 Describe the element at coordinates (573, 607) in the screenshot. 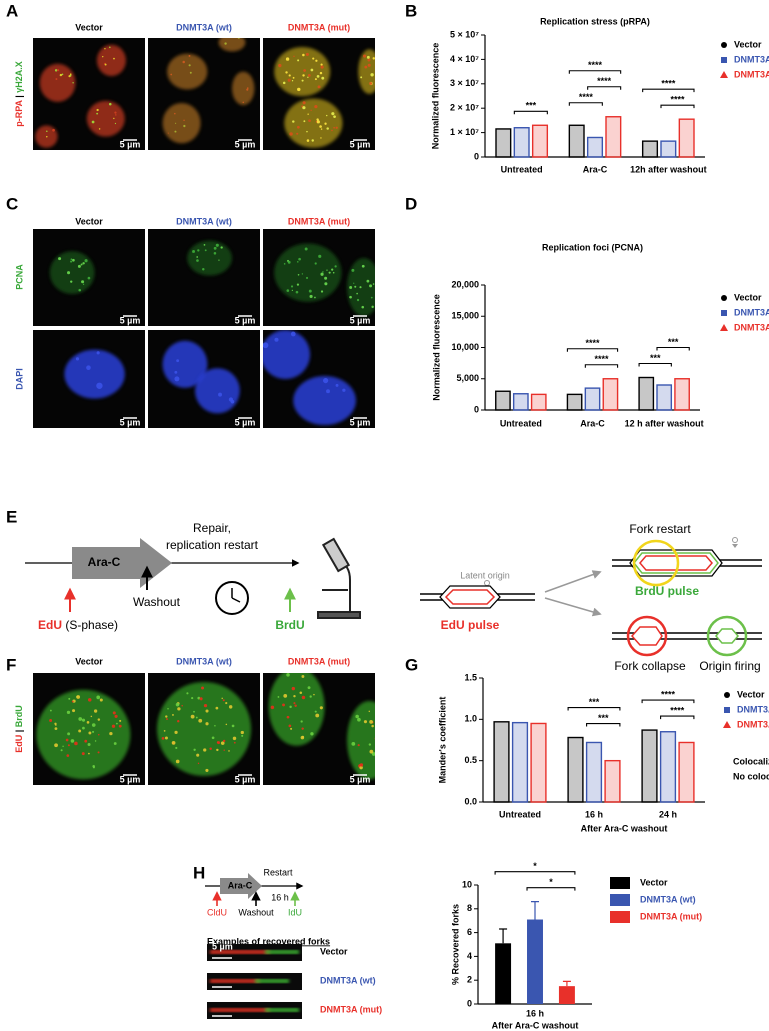

I see `arrow` at that location.